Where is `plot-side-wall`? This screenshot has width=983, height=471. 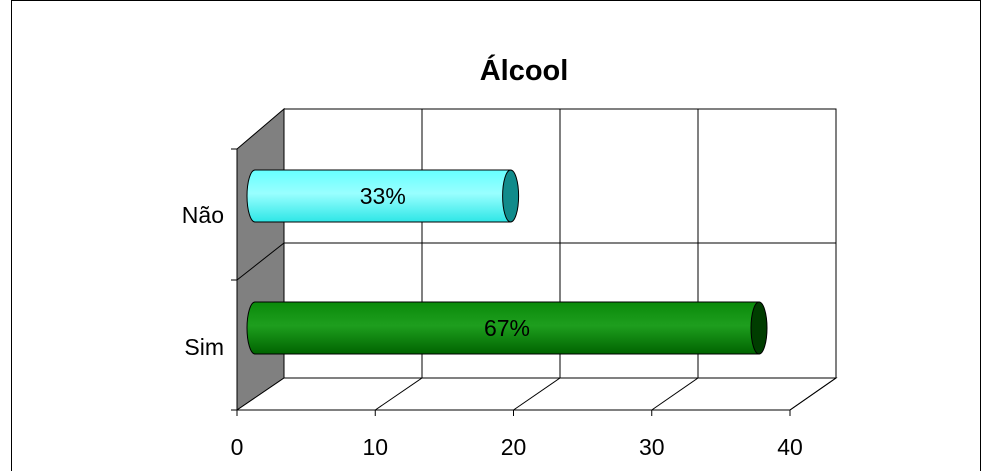 plot-side-wall is located at coordinates (260, 259).